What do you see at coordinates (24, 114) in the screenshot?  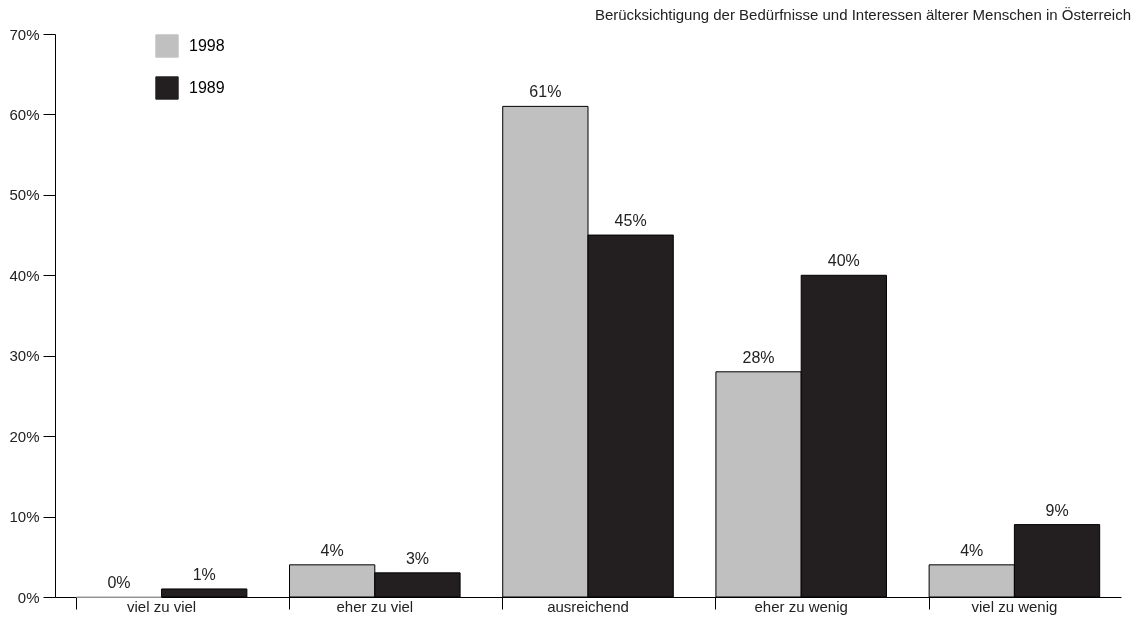 I see `y-tick-label: 60%` at bounding box center [24, 114].